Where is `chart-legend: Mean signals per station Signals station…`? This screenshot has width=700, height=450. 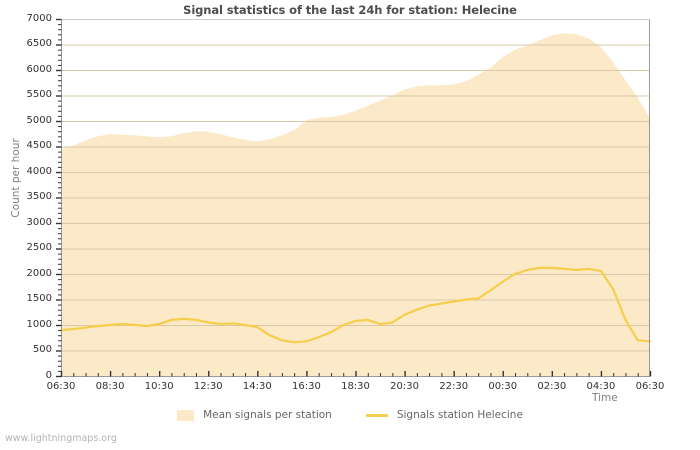
chart-legend: Mean signals per station Signals station… is located at coordinates (350, 415).